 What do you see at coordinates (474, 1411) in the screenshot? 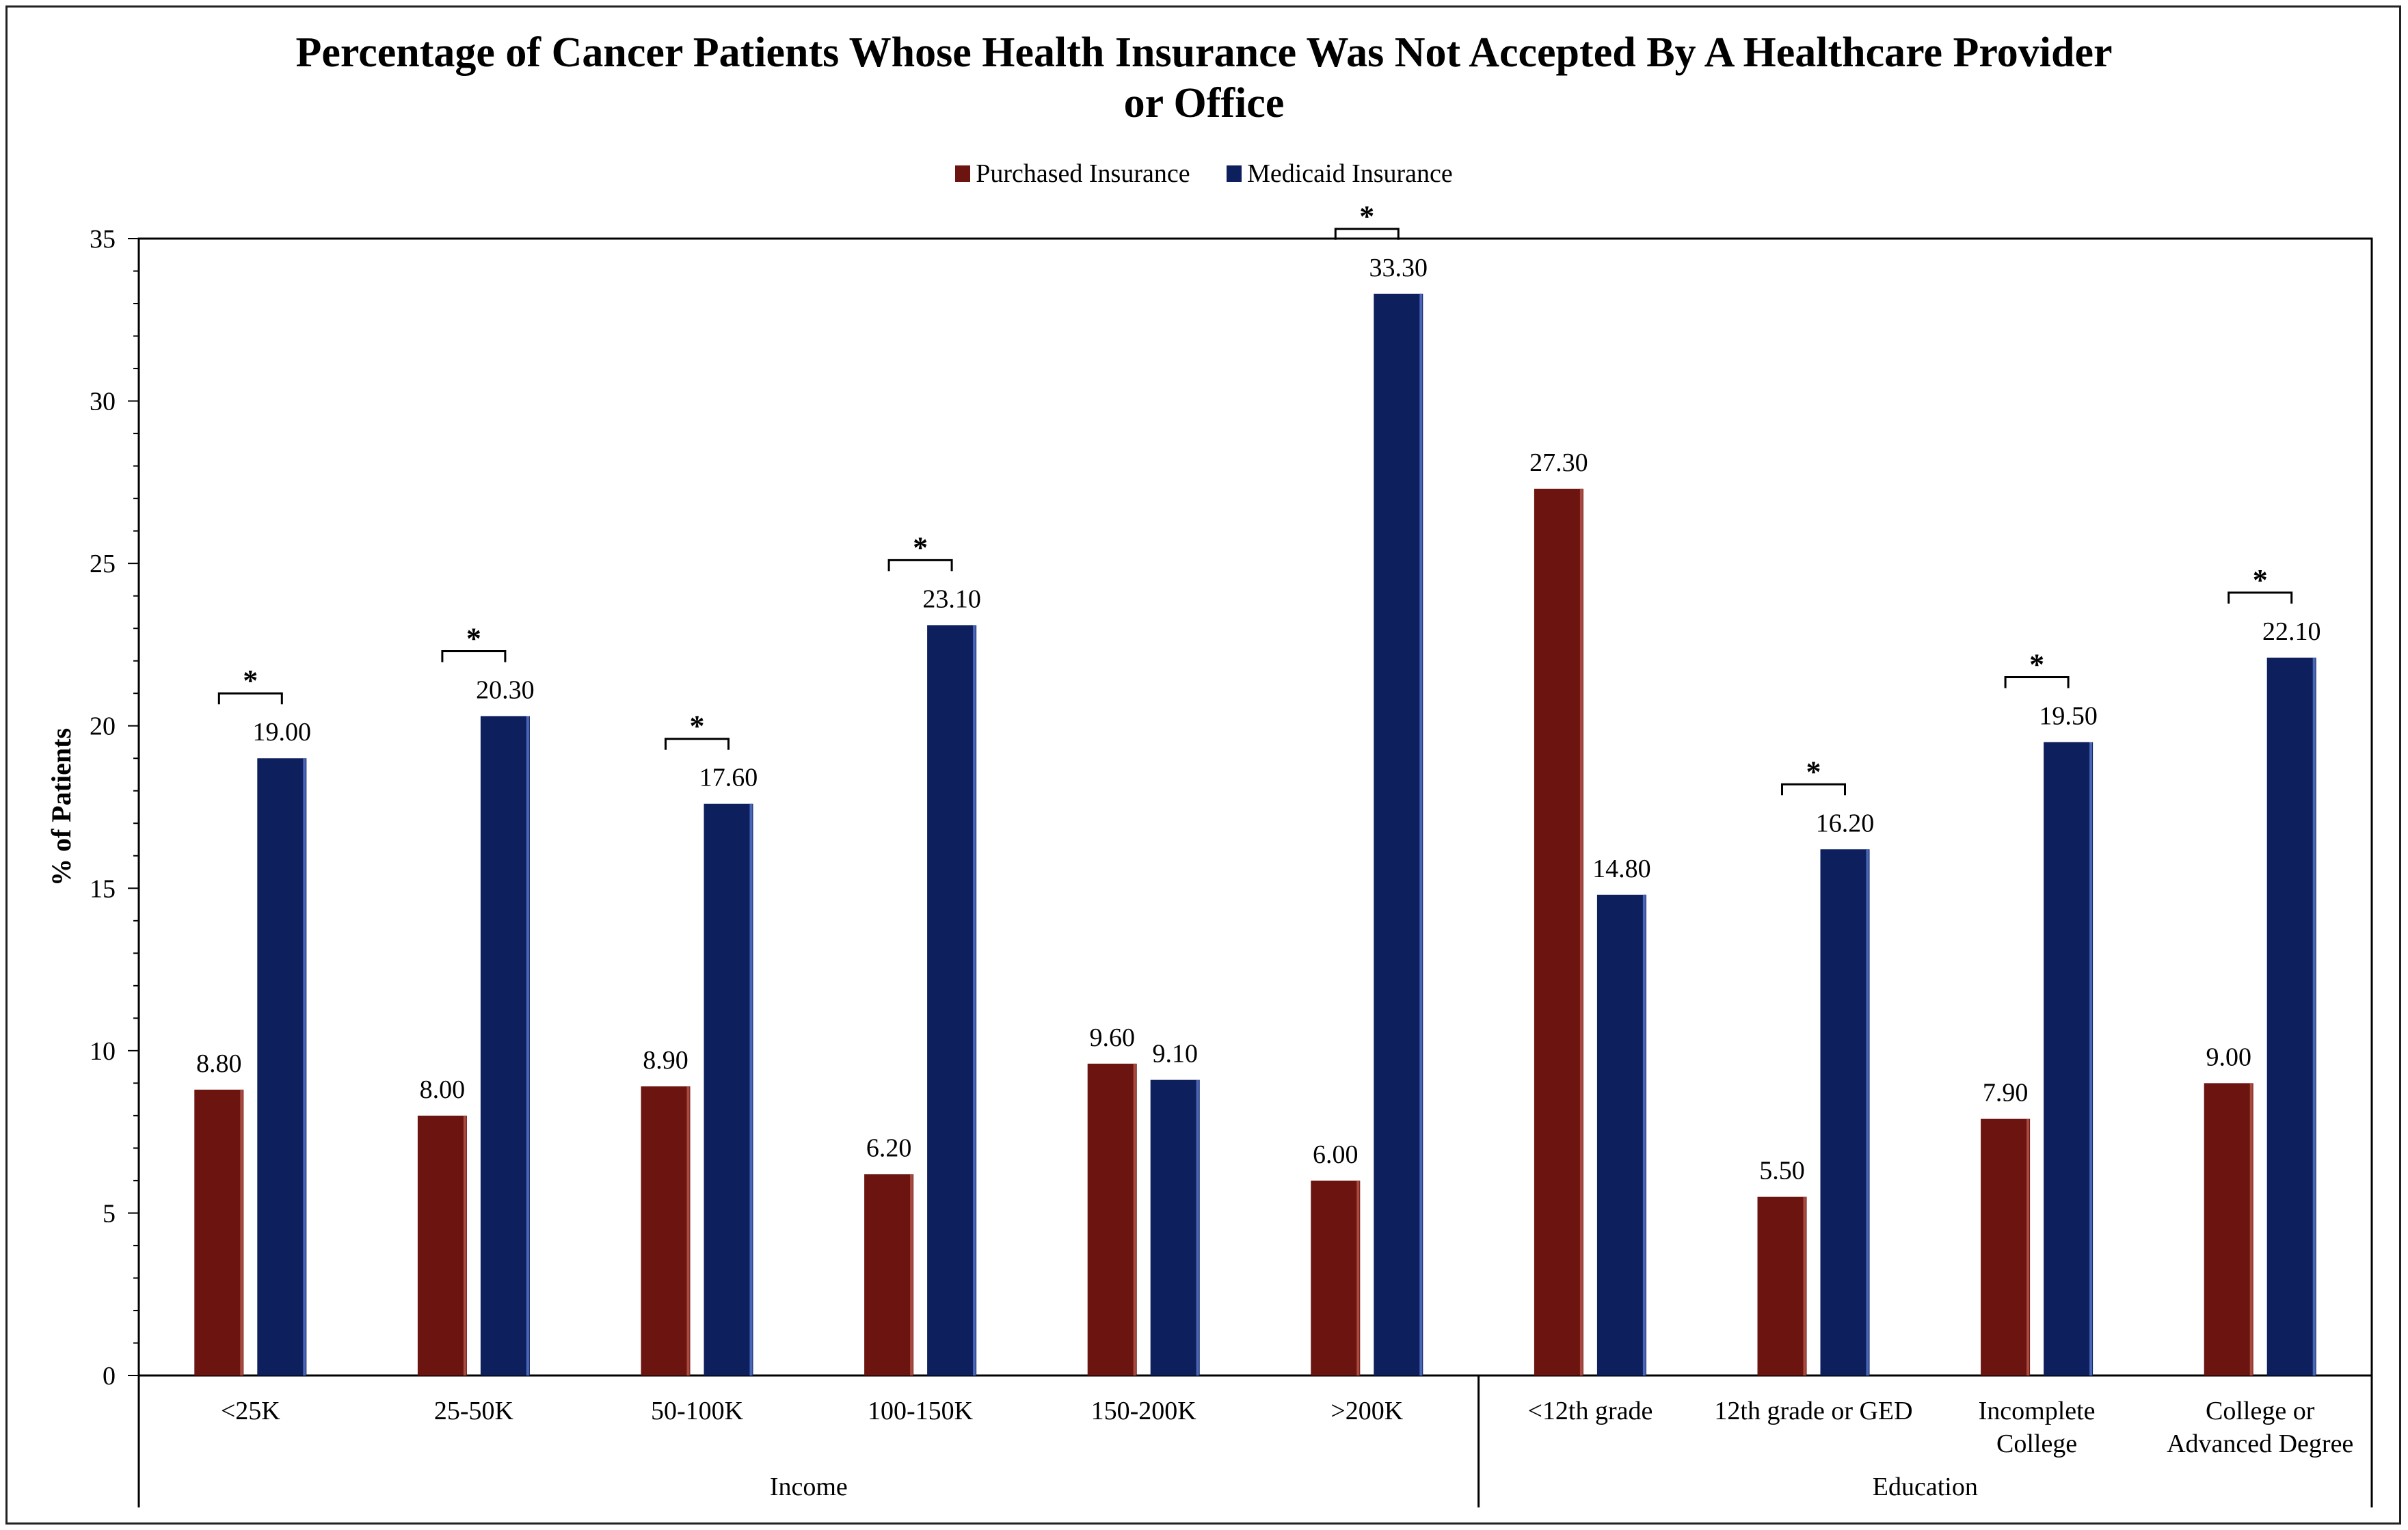
I see `x-tick-label: 25-50K` at bounding box center [474, 1411].